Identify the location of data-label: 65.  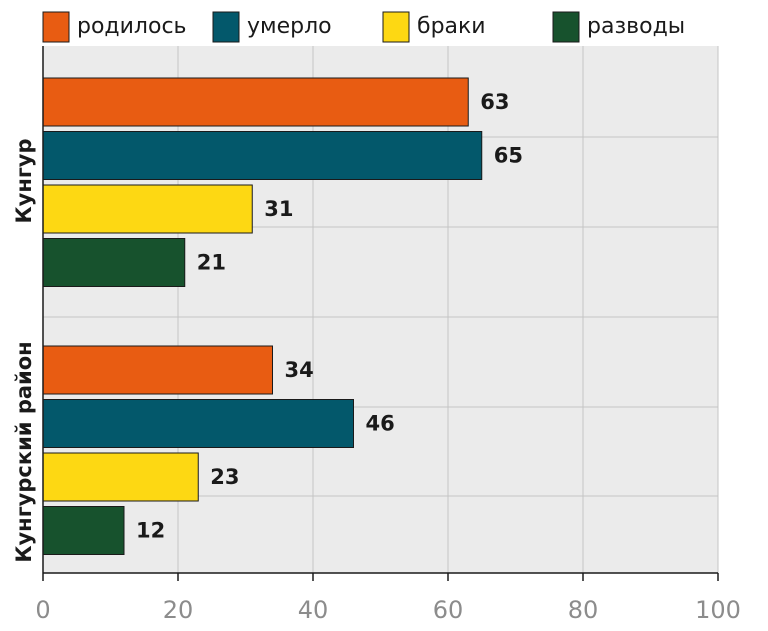
(508, 156).